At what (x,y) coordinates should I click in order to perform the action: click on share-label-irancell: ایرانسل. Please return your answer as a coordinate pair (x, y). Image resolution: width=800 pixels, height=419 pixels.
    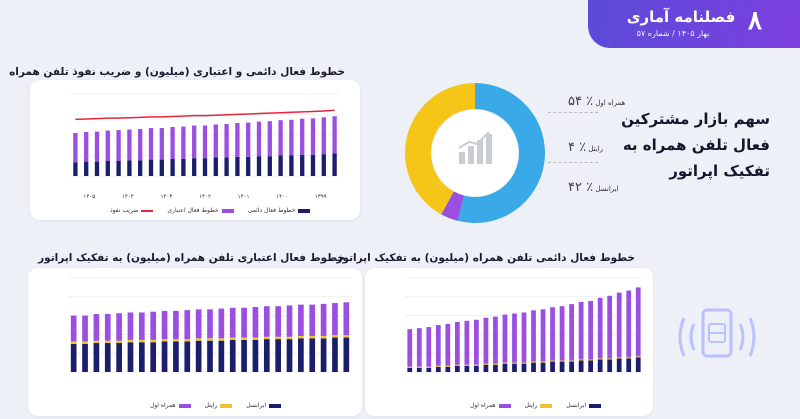
    Looking at the image, I should click on (607, 189).